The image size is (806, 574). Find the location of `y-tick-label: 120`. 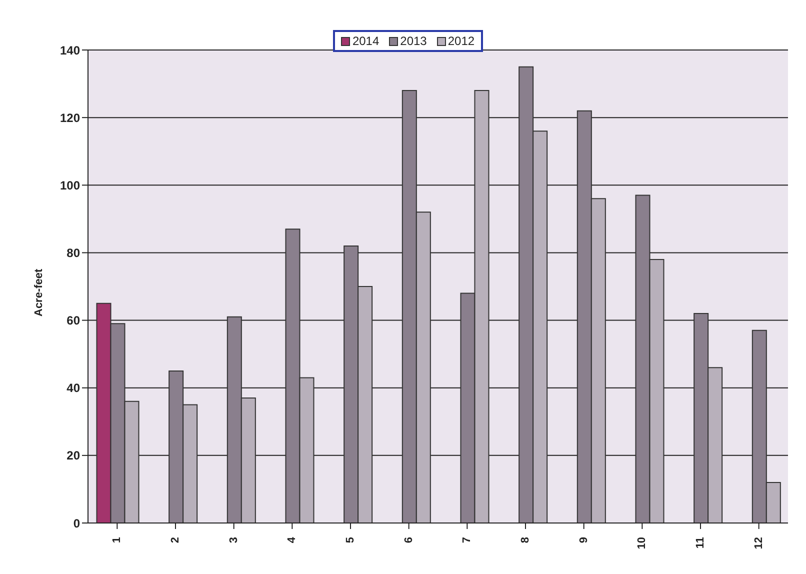

y-tick-label: 120 is located at coordinates (70, 117).